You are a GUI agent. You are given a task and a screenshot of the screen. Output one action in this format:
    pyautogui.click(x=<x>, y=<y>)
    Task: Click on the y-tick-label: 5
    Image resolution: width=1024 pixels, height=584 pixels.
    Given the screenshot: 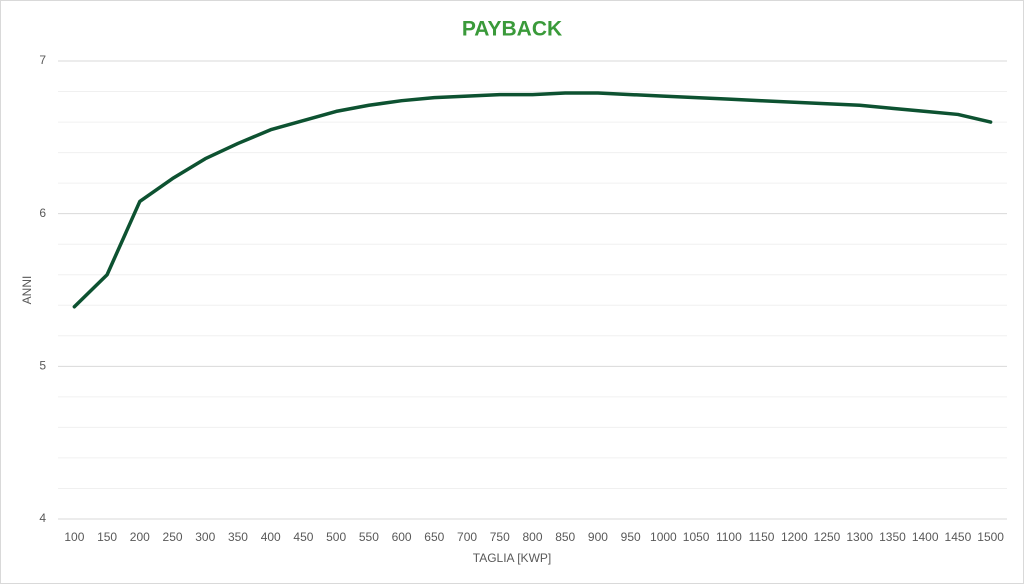 What is the action you would take?
    pyautogui.click(x=42, y=366)
    